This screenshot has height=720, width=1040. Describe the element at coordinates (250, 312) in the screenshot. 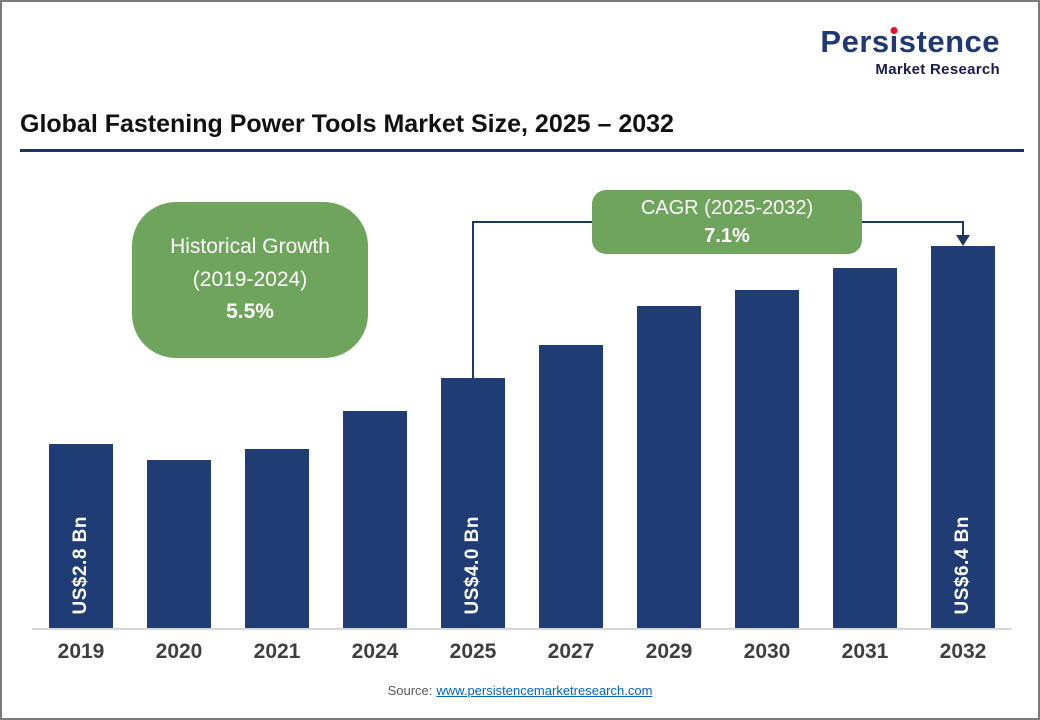

I see `historical-growth-value: 5.5%` at that location.